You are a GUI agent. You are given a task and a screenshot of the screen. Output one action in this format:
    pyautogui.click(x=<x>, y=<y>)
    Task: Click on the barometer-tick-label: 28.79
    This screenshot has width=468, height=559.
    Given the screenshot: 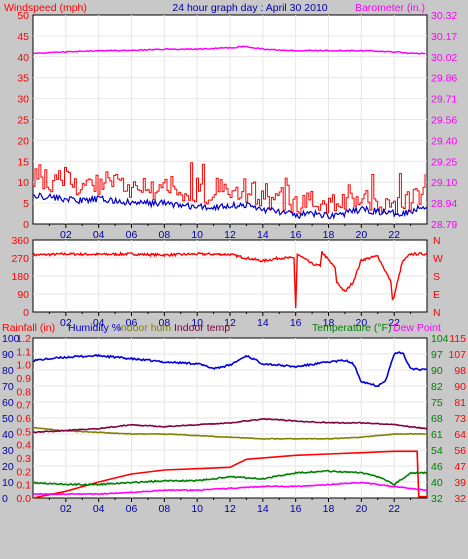 What is the action you would take?
    pyautogui.click(x=444, y=225)
    